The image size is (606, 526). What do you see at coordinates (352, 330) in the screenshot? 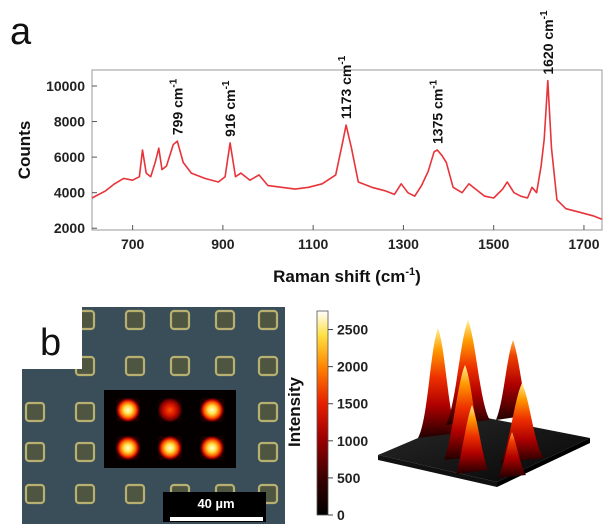
I see `colorbar-tick-label: 2500` at bounding box center [352, 330].